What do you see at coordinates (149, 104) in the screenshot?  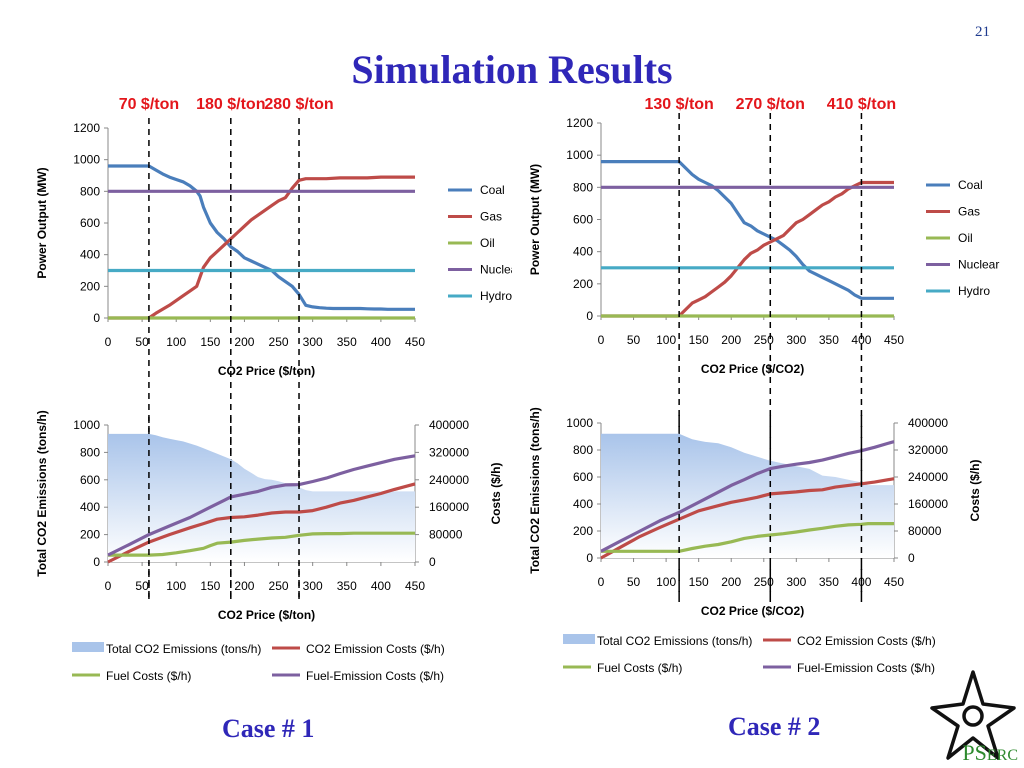 I see `price-marker-label: 70 $/ton` at bounding box center [149, 104].